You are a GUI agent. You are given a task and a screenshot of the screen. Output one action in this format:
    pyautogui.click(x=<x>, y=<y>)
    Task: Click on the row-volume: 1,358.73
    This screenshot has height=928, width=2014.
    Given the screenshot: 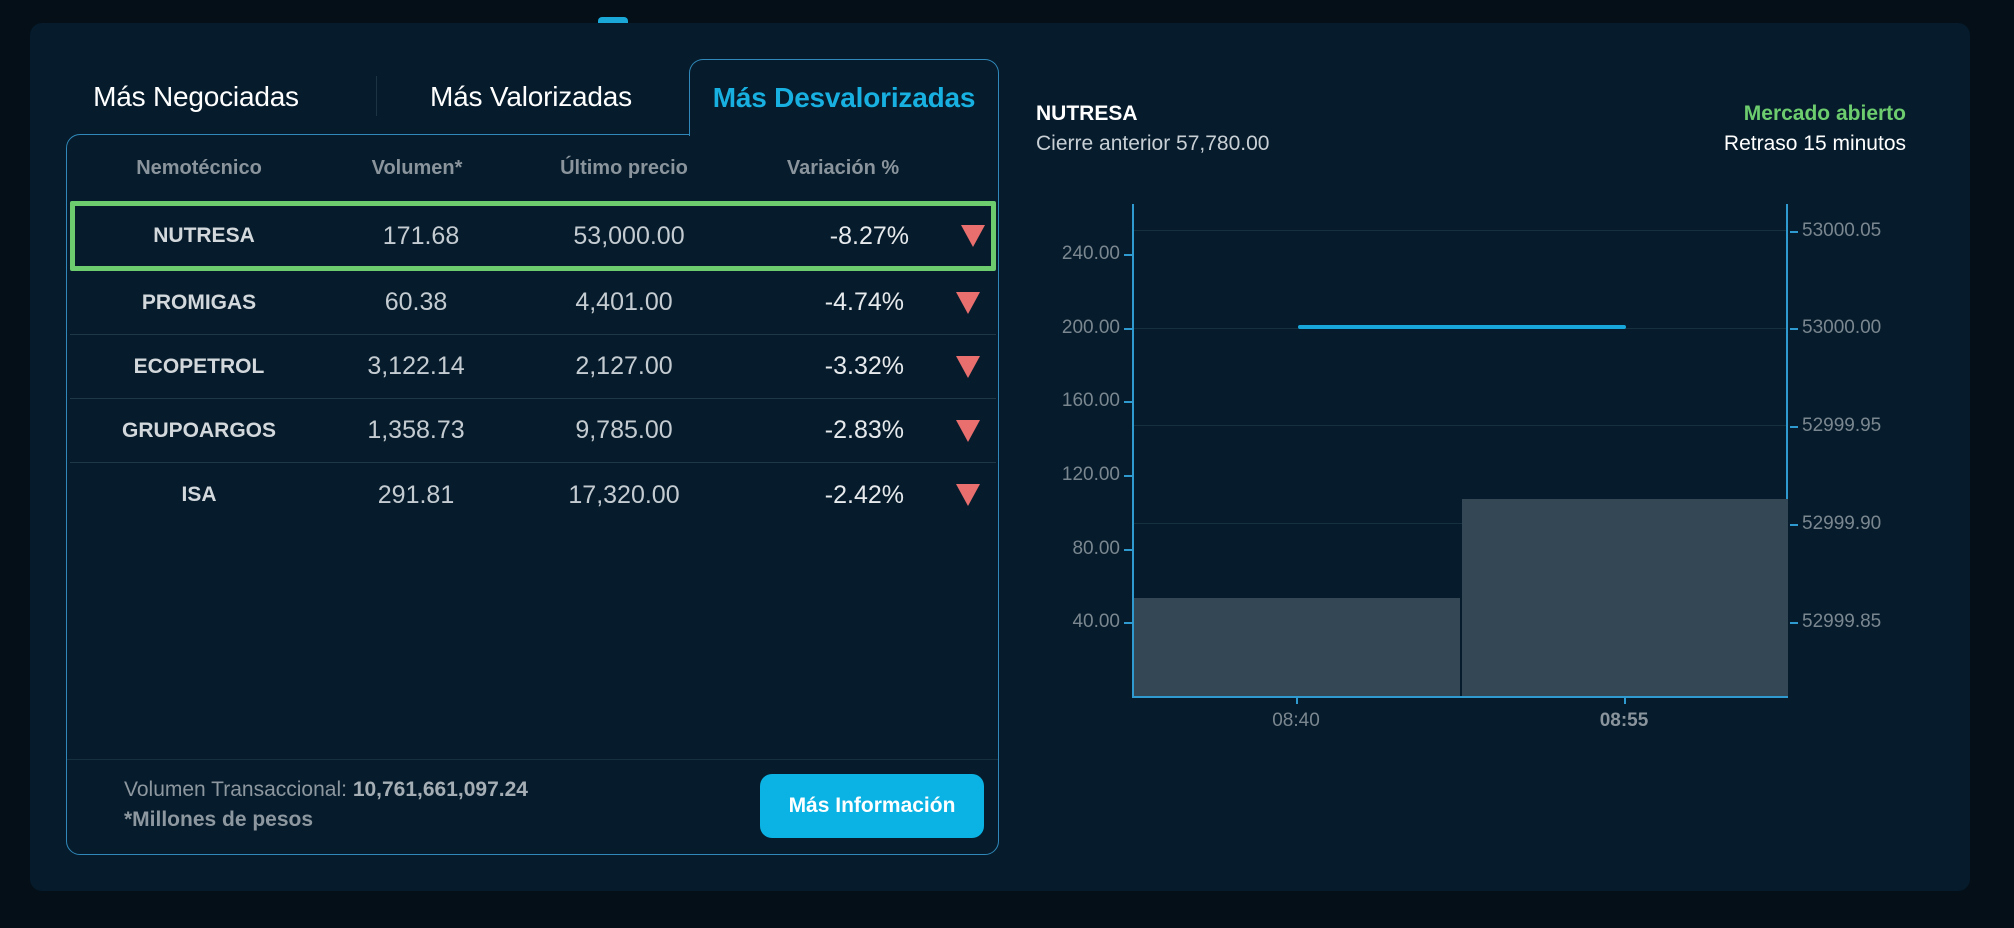 What is the action you would take?
    pyautogui.click(x=416, y=430)
    